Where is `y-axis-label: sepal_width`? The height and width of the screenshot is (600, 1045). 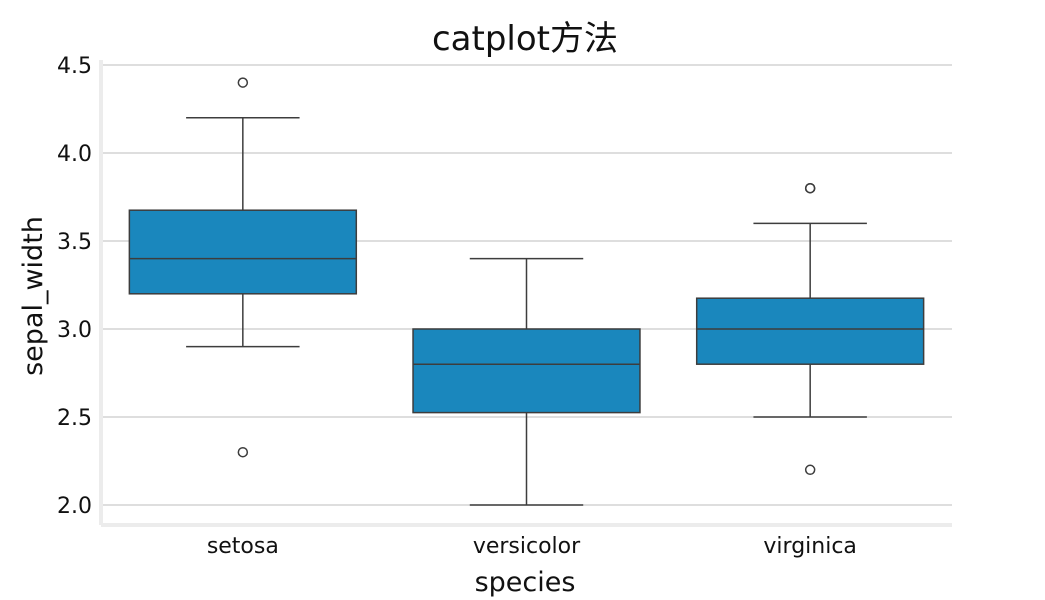
y-axis-label: sepal_width is located at coordinates (33, 296).